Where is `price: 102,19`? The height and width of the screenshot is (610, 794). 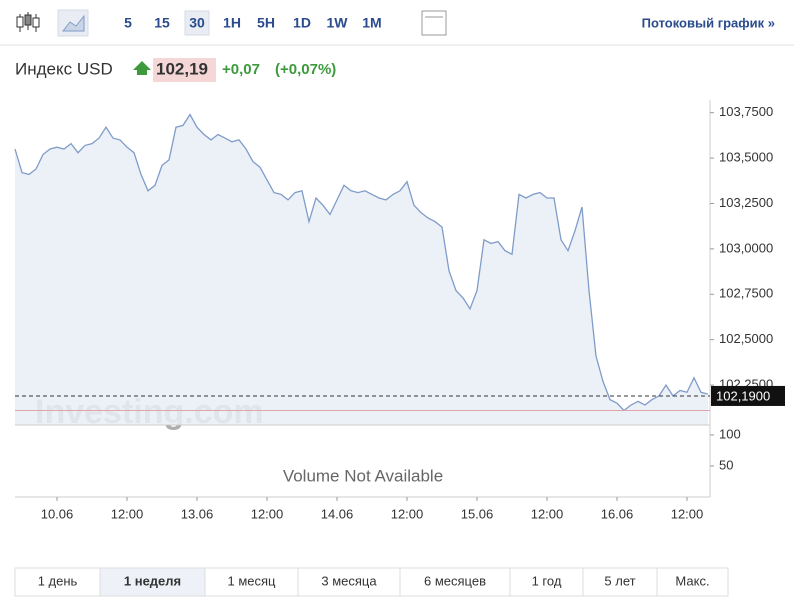
price: 102,19 is located at coordinates (182, 68).